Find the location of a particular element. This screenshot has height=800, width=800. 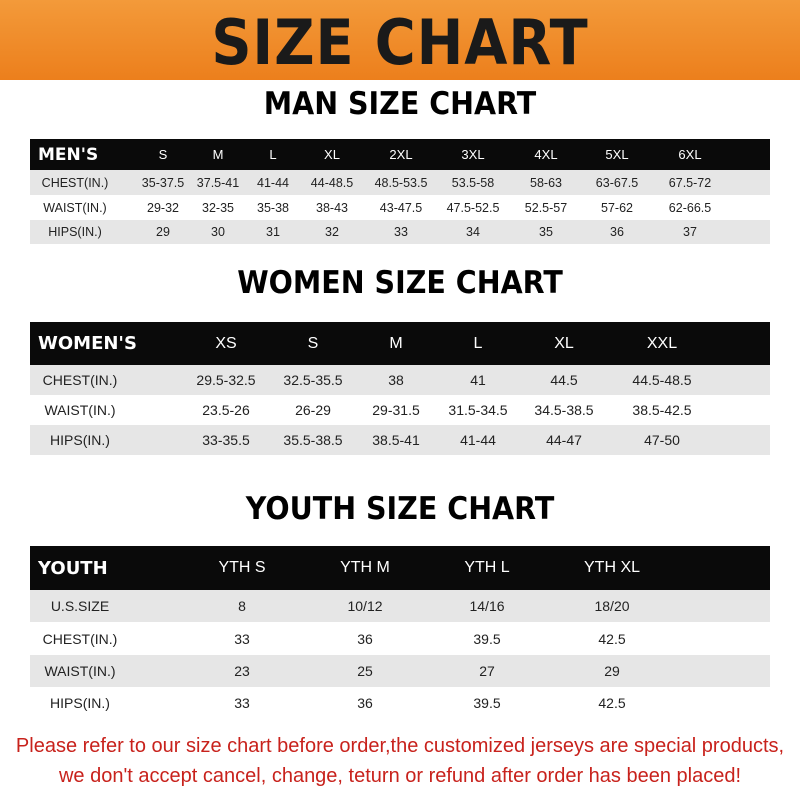

measurement-value: 14/16 is located at coordinates (487, 606).